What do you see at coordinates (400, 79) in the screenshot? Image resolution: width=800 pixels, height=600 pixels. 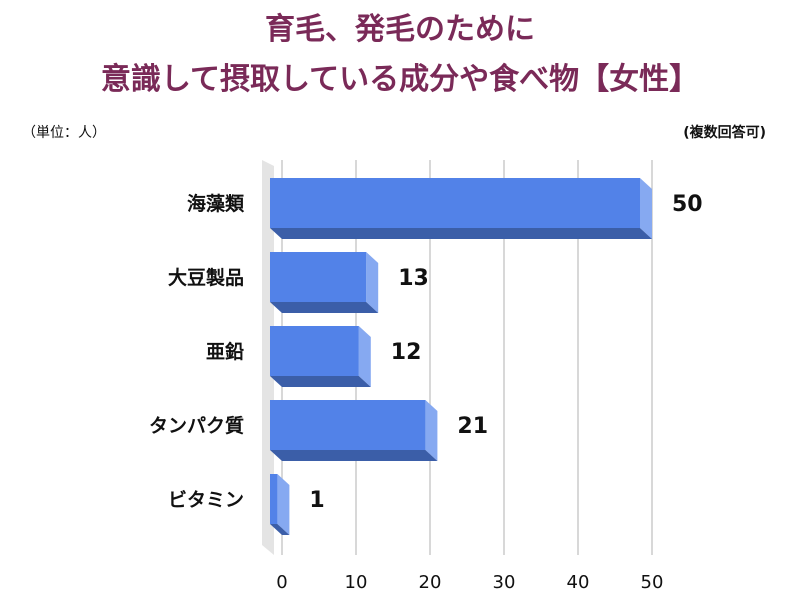 I see `chart-title-line-2: 意識して摂取している成分や食べ物【女性】` at bounding box center [400, 79].